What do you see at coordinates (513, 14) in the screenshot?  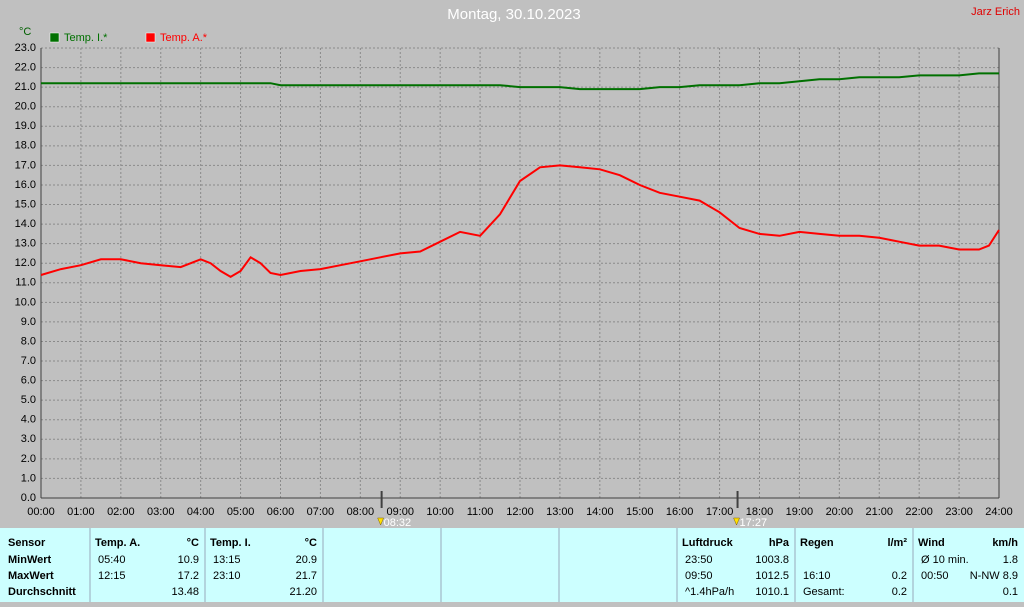 I see `chart-title: Montag, 30.10.2023` at bounding box center [513, 14].